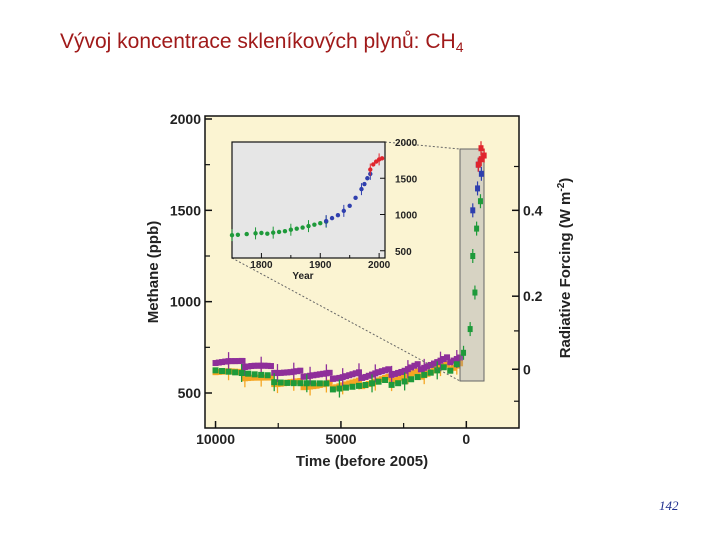  I want to click on y-tick-label: 500, so click(190, 393).